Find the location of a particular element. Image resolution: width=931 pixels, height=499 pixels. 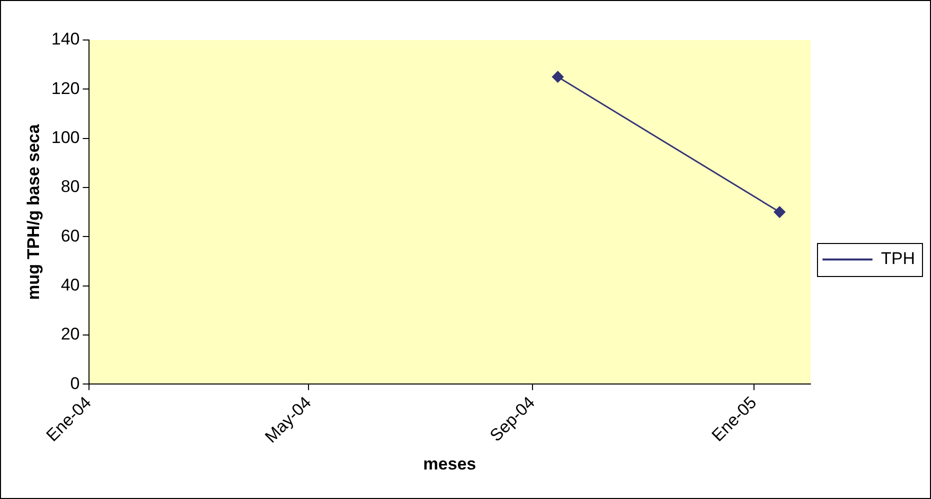

y-tick-label: 40 is located at coordinates (70, 284).